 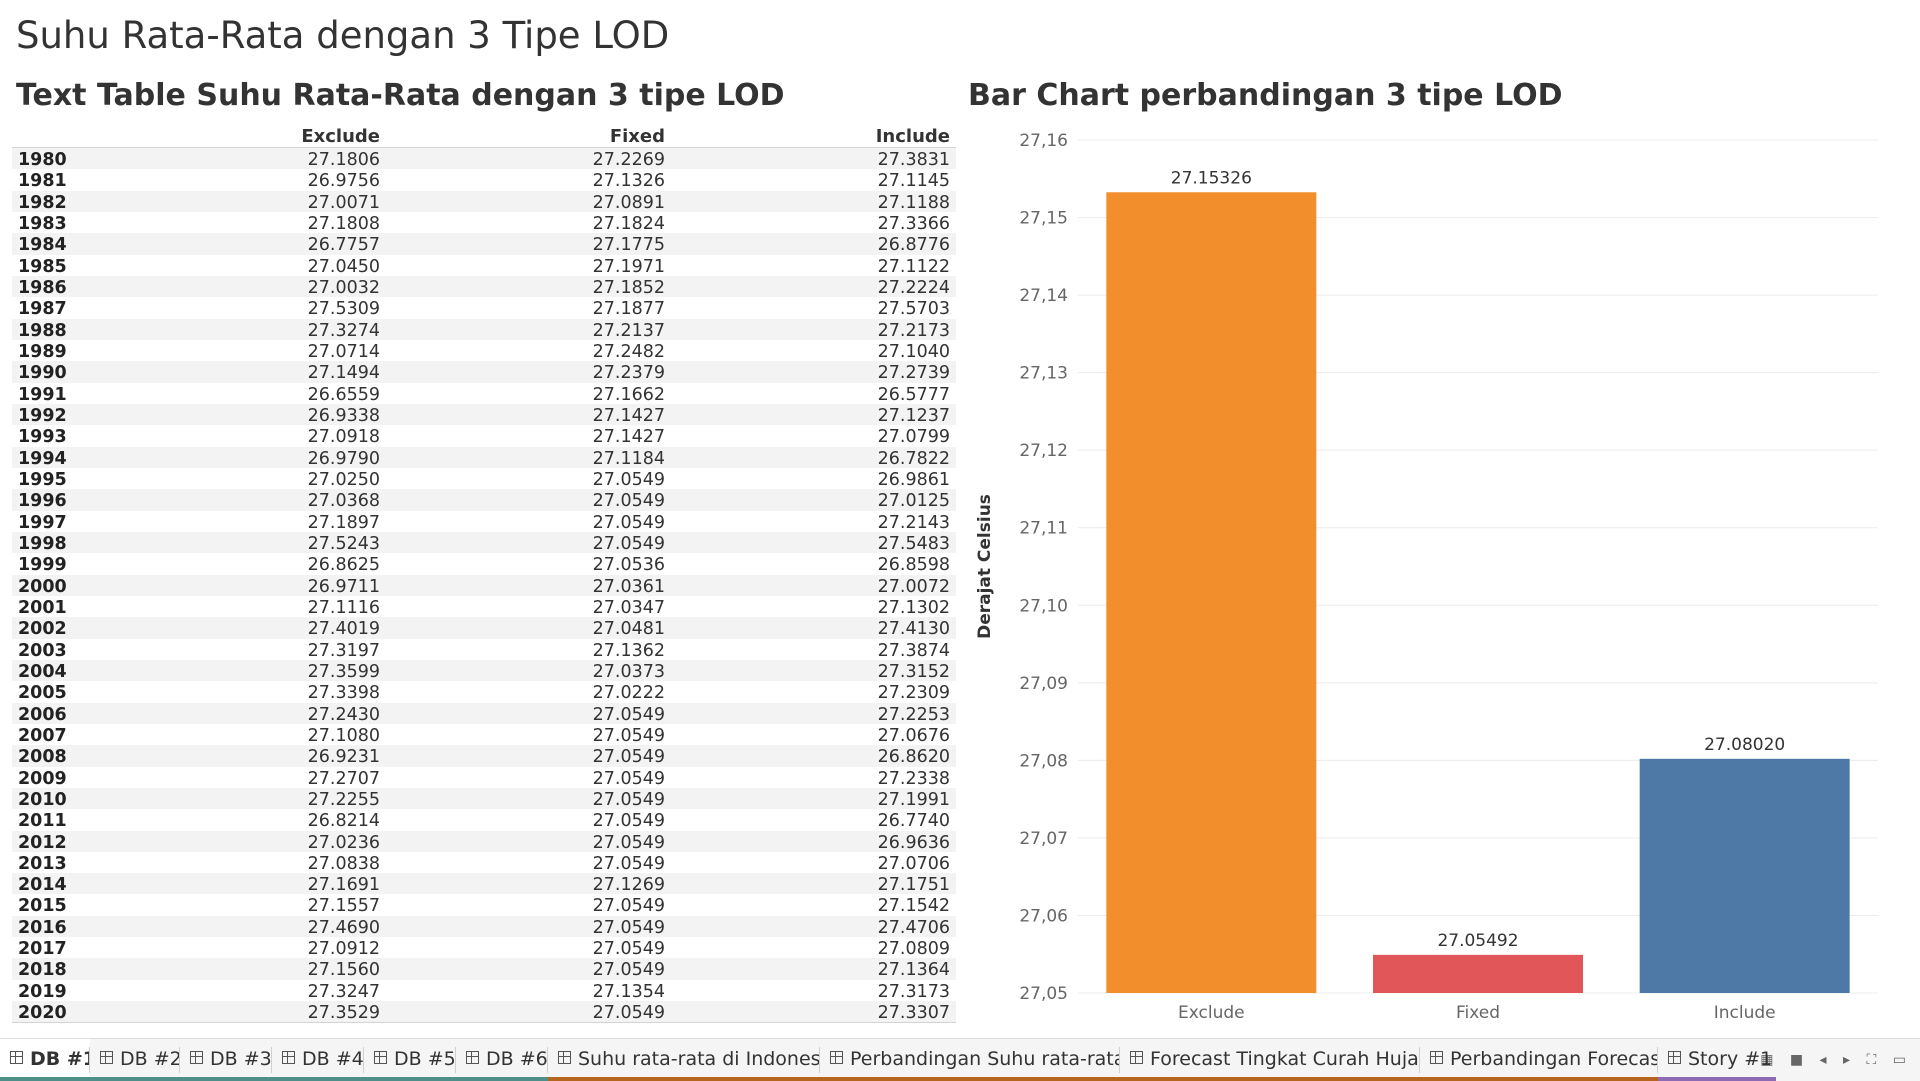 I want to click on table-row: 1982 27.0071 27.0891 27.1188, so click(x=484, y=201).